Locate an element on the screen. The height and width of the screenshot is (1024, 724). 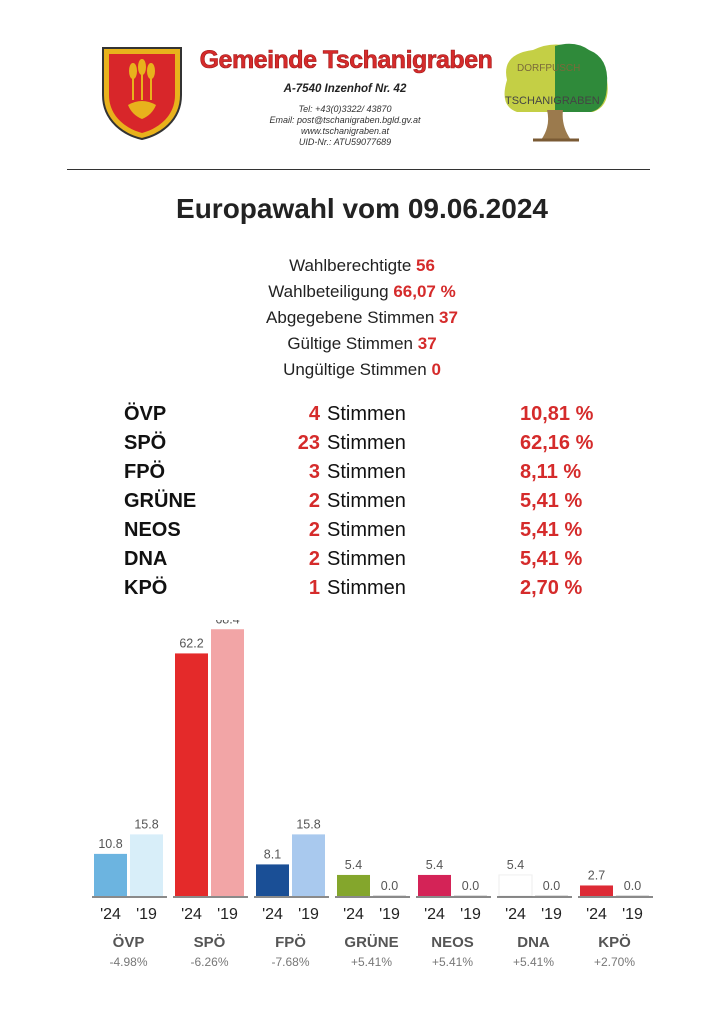
stat-turnout: Wahlbeteiligung 66,07 % is located at coordinates (362, 292).